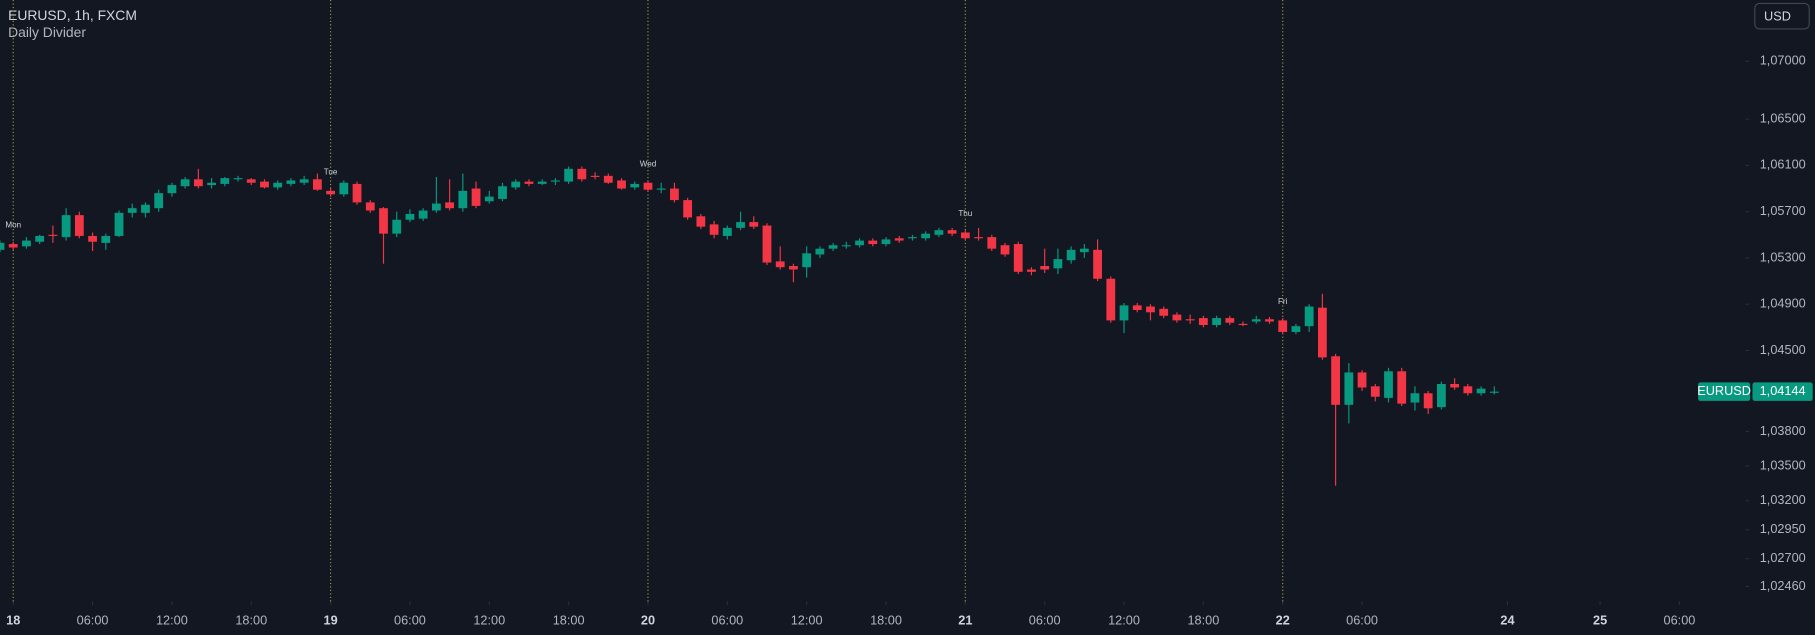 The height and width of the screenshot is (635, 1815). What do you see at coordinates (1783, 164) in the screenshot?
I see `y-tick-label: 1,06100` at bounding box center [1783, 164].